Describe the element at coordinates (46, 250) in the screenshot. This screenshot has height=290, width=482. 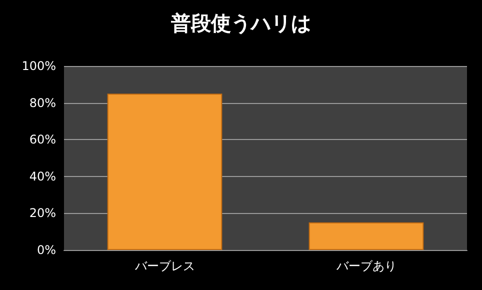
I see `y-tick-label: 0%` at that location.